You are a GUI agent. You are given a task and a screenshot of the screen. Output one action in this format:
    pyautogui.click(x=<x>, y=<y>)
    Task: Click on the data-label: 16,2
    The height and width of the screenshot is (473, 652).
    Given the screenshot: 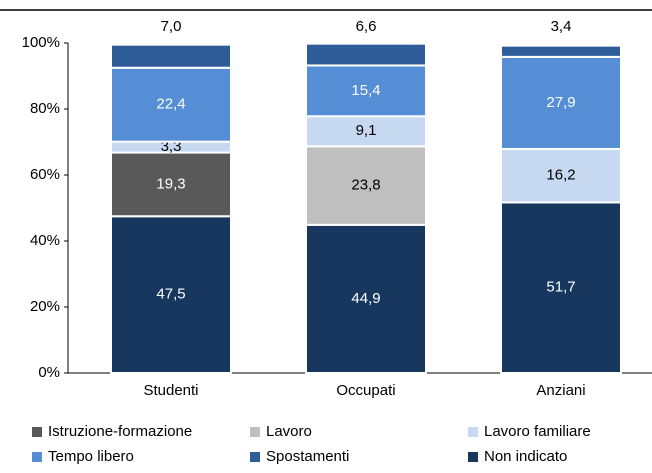 What is the action you would take?
    pyautogui.click(x=560, y=175)
    